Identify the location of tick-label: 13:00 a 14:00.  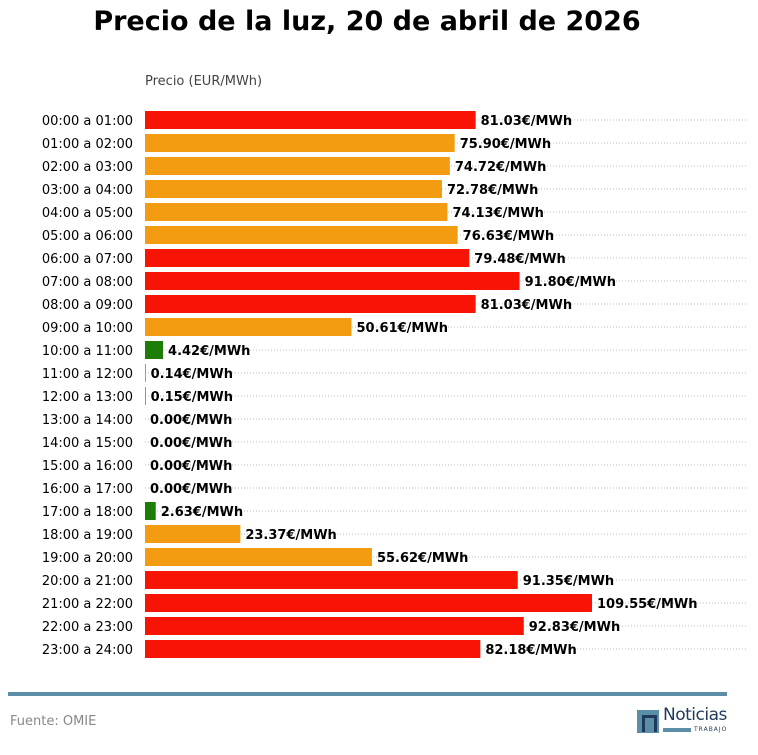
(87, 420).